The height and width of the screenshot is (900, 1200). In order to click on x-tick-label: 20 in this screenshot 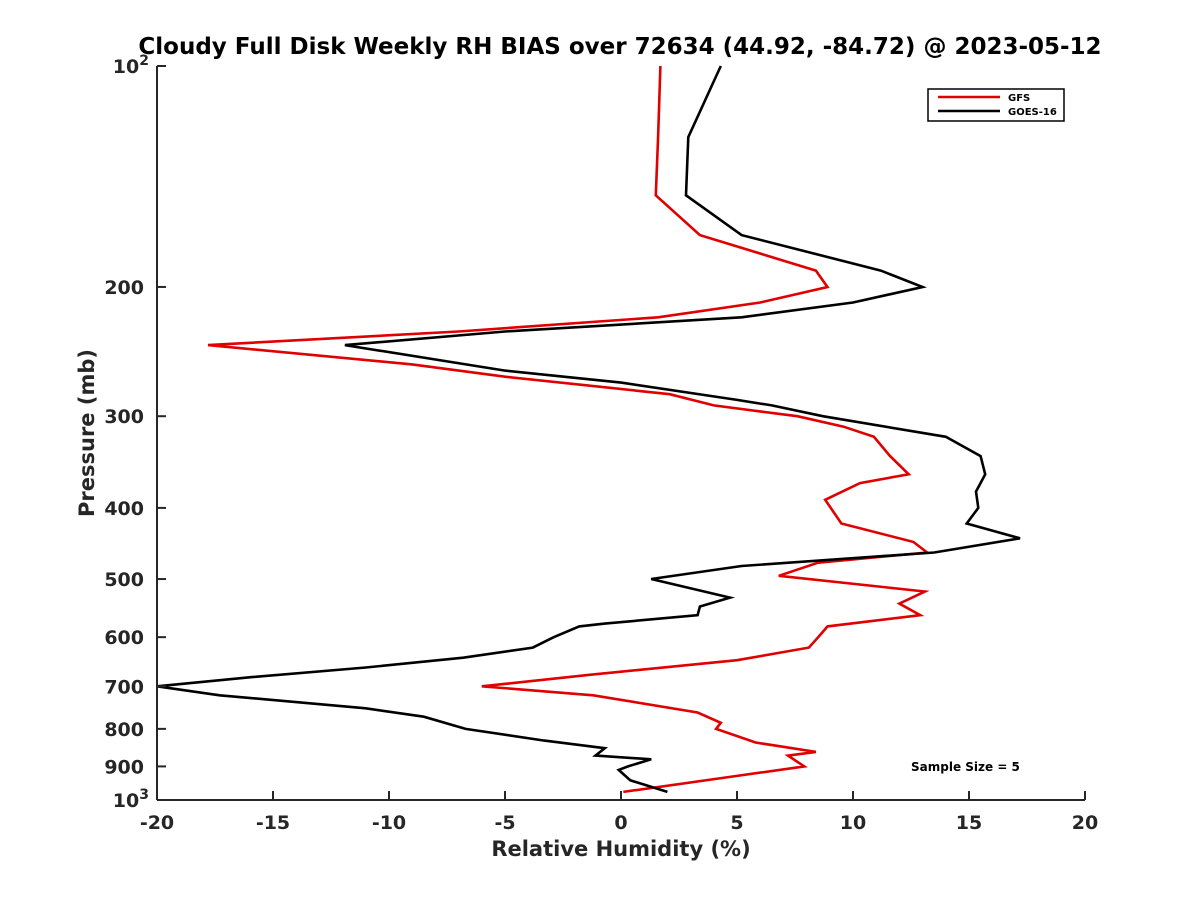, I will do `click(1085, 823)`.